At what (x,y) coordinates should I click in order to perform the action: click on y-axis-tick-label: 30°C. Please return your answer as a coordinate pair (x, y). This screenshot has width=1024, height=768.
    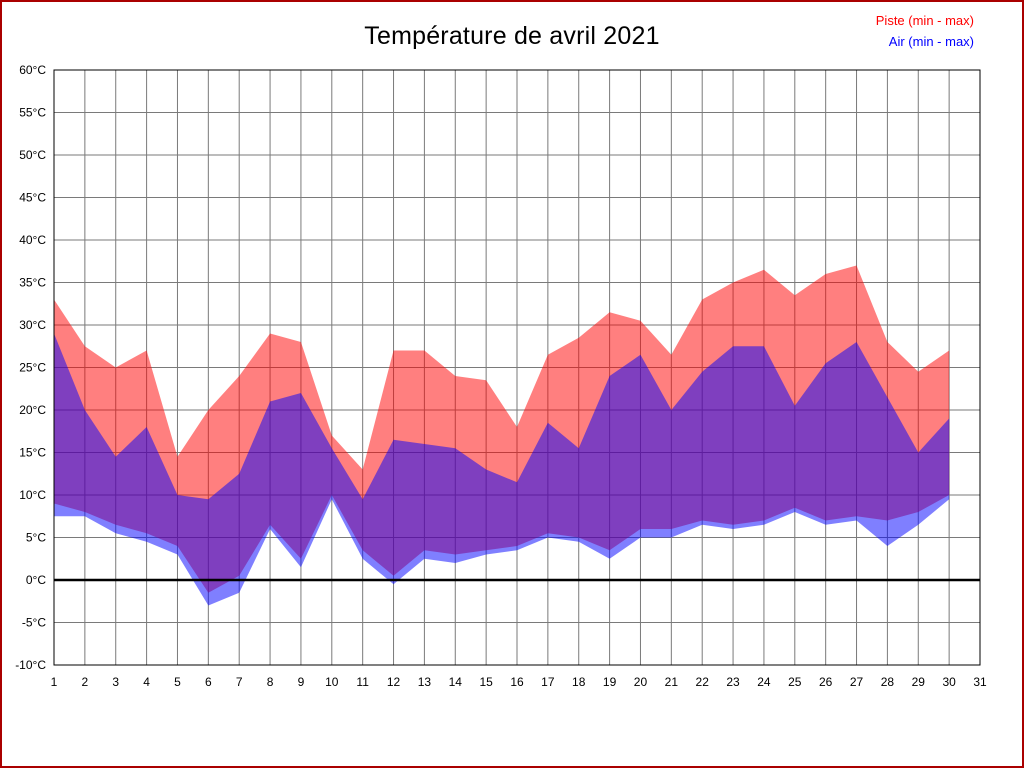
    Looking at the image, I should click on (32, 325).